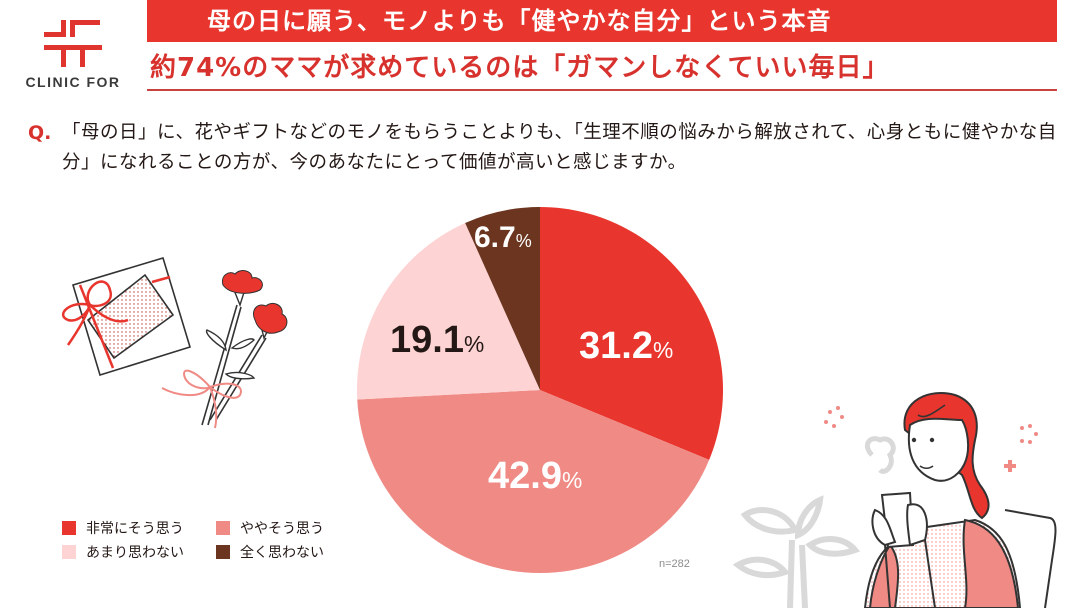  Describe the element at coordinates (1030, 558) in the screenshot. I see `chair-icon` at that location.